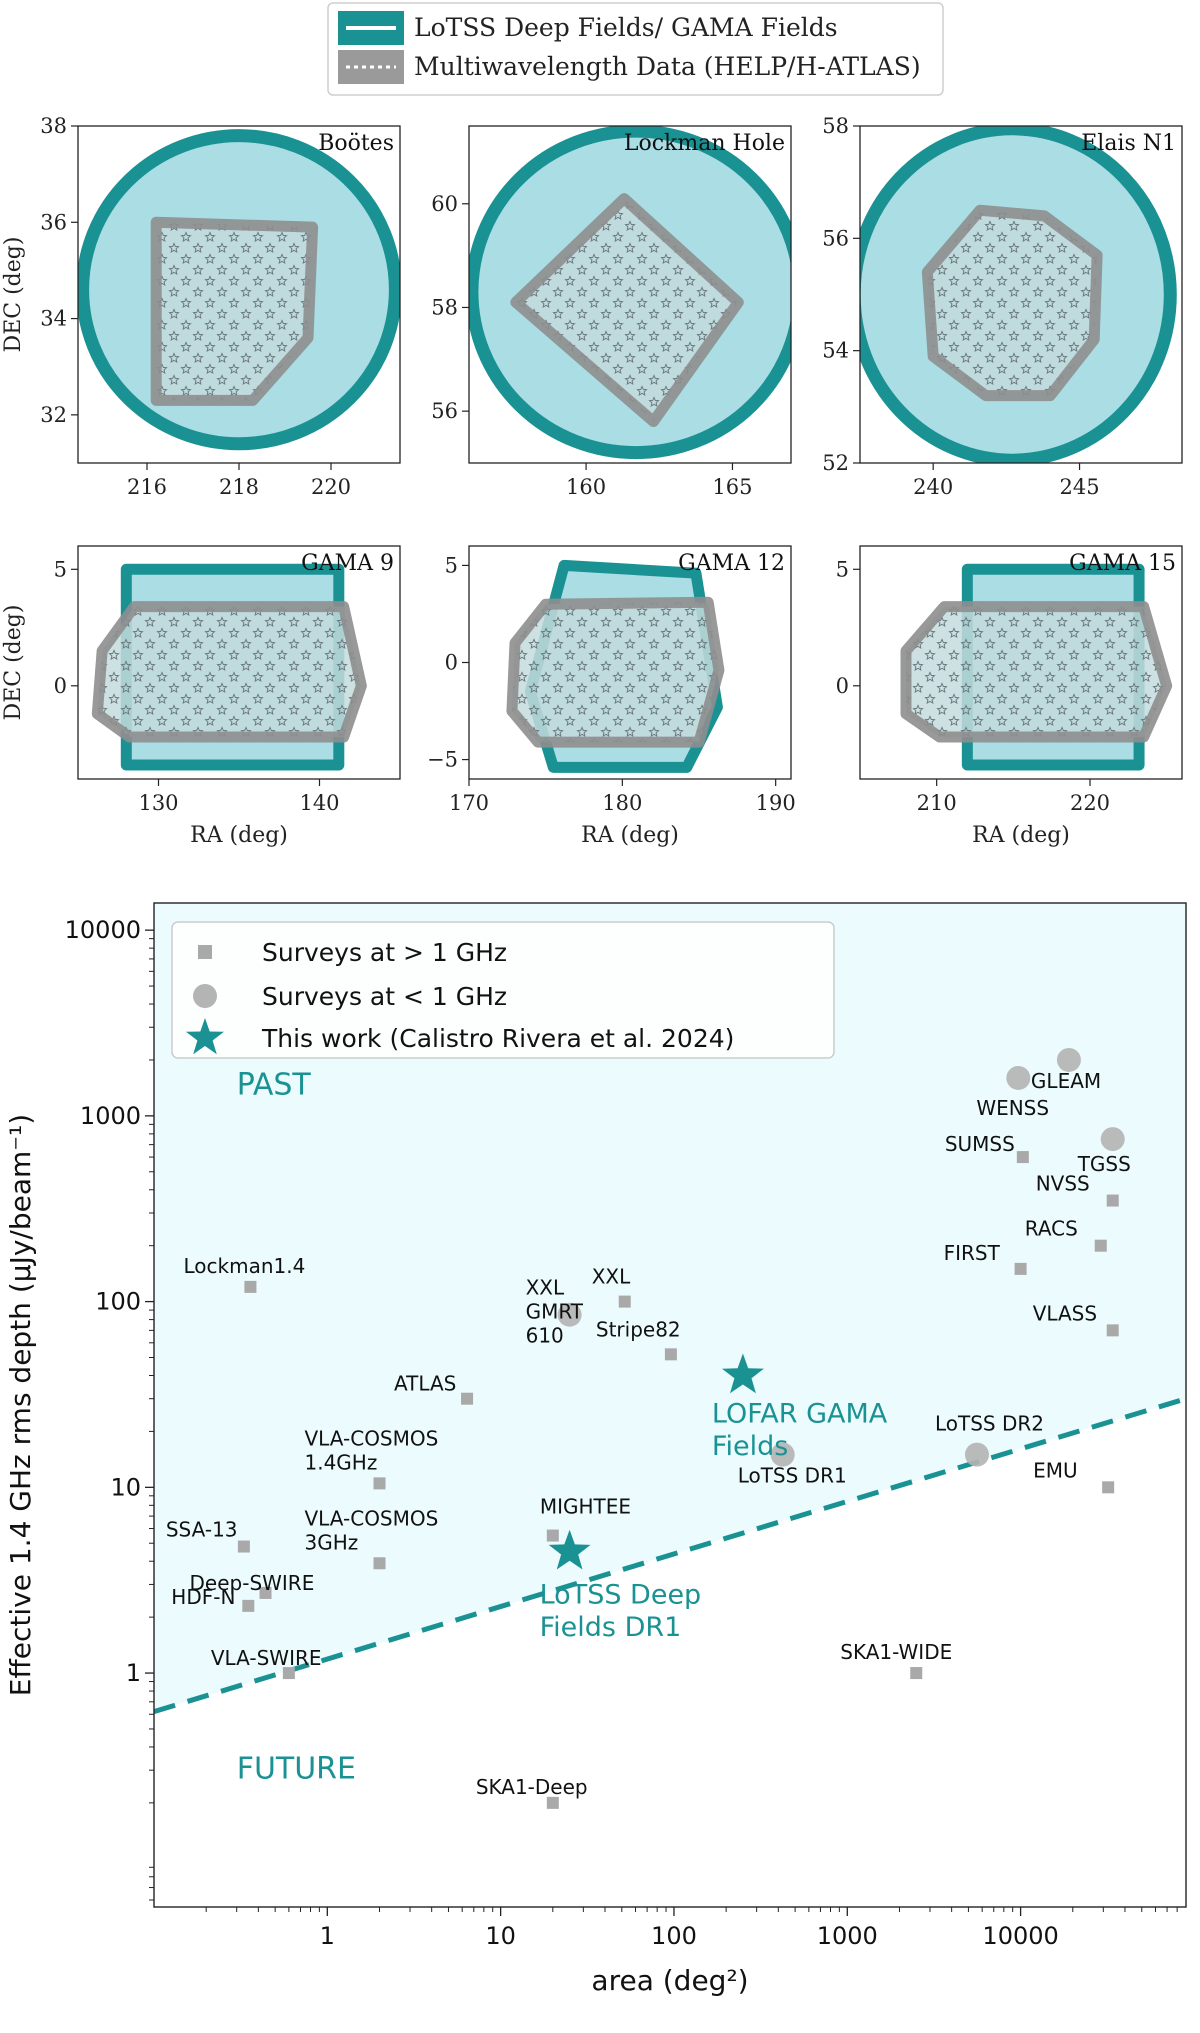 This screenshot has height=2033, width=1200. I want to click on label-stripe82: Stripe82, so click(638, 1329).